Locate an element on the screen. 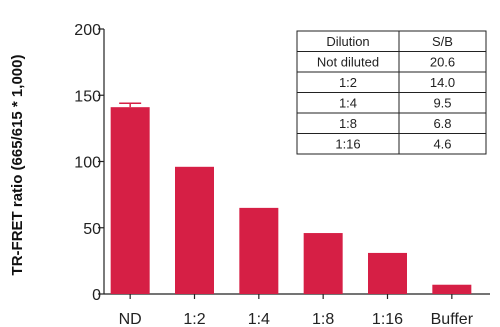  table-cell: Not diluted is located at coordinates (348, 62).